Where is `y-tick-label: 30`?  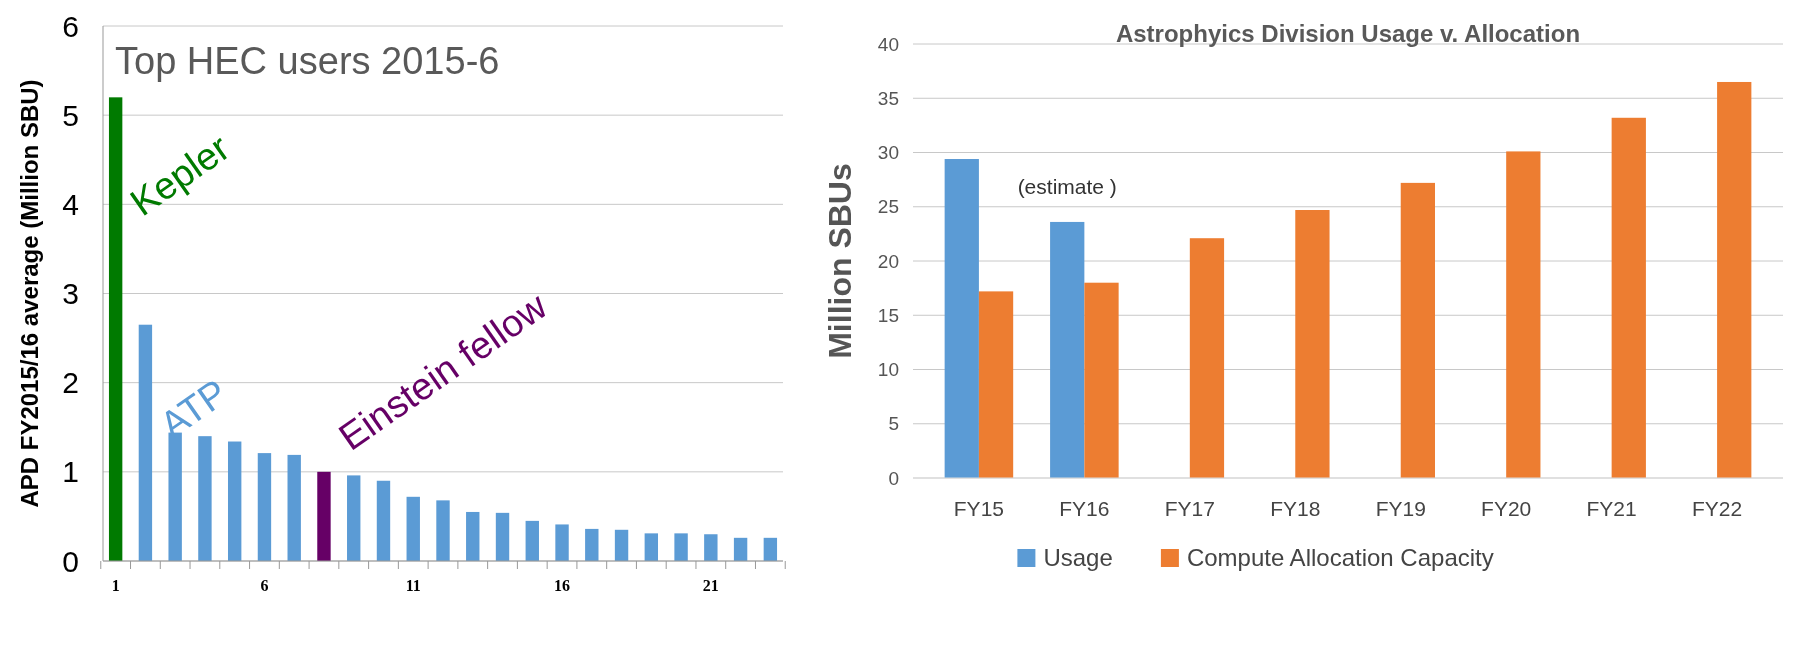
y-tick-label: 30 is located at coordinates (888, 153).